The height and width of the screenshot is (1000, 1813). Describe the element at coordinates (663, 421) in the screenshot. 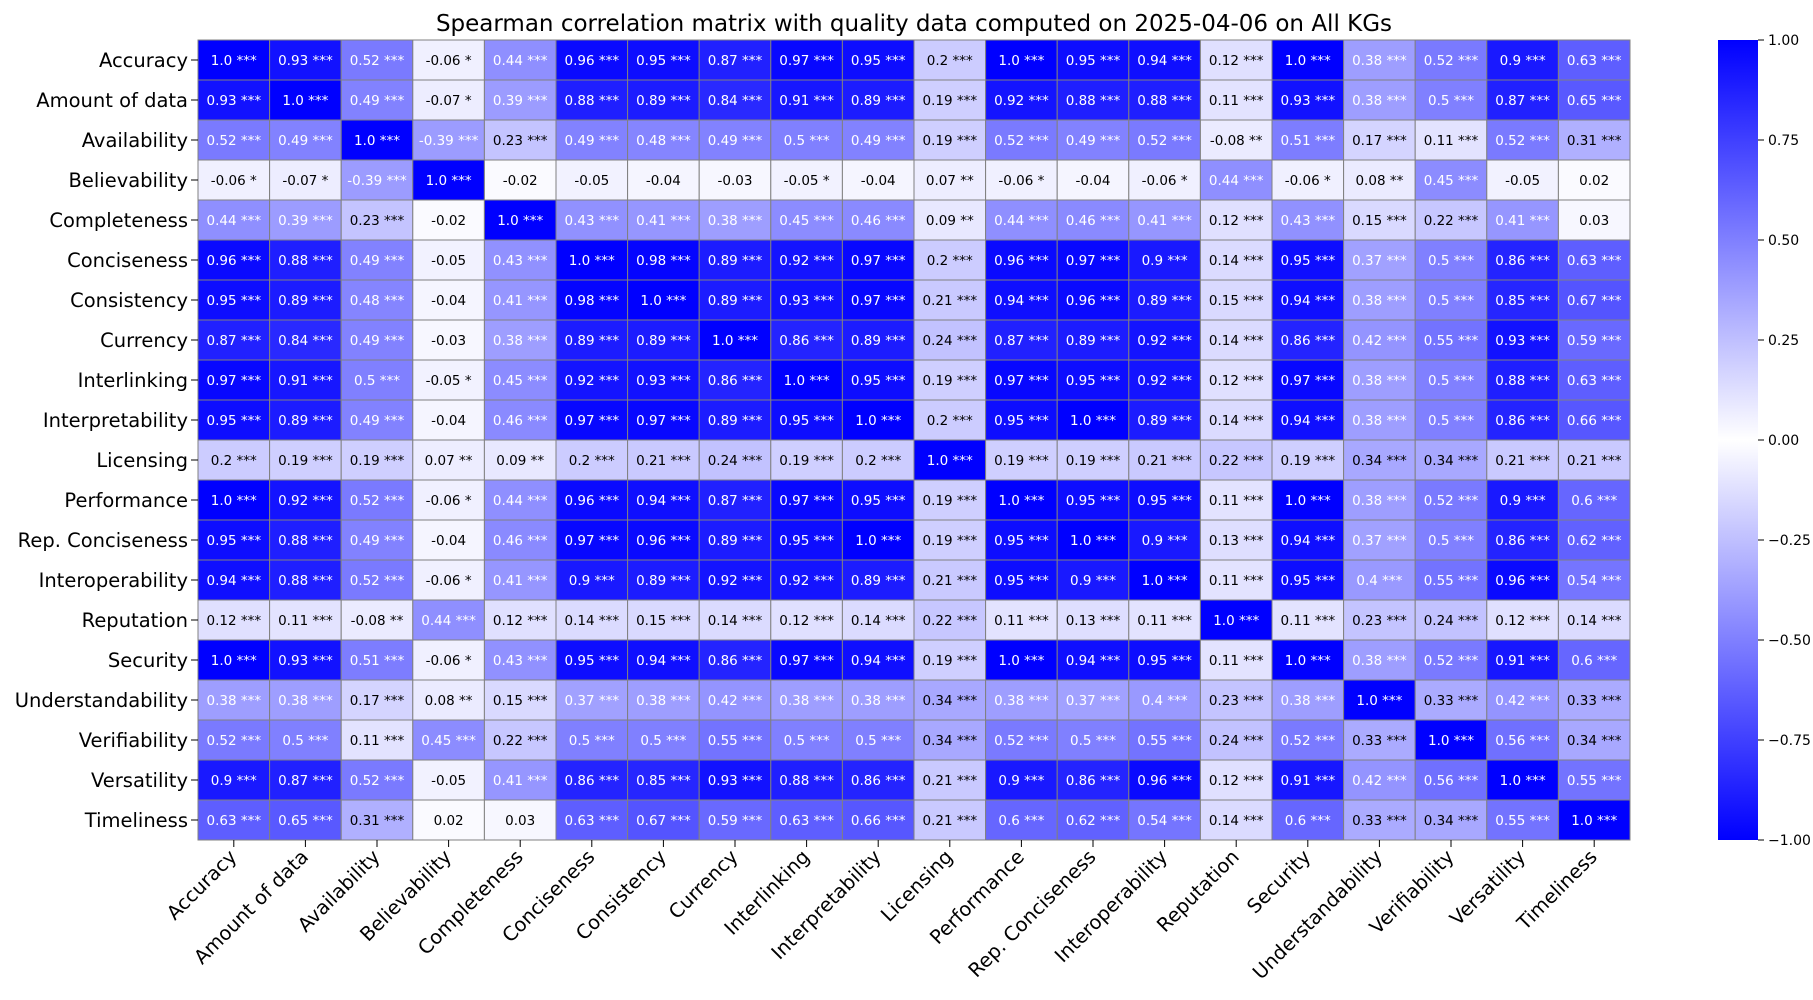

I see `cell-value-label: 0.97 ***` at that location.